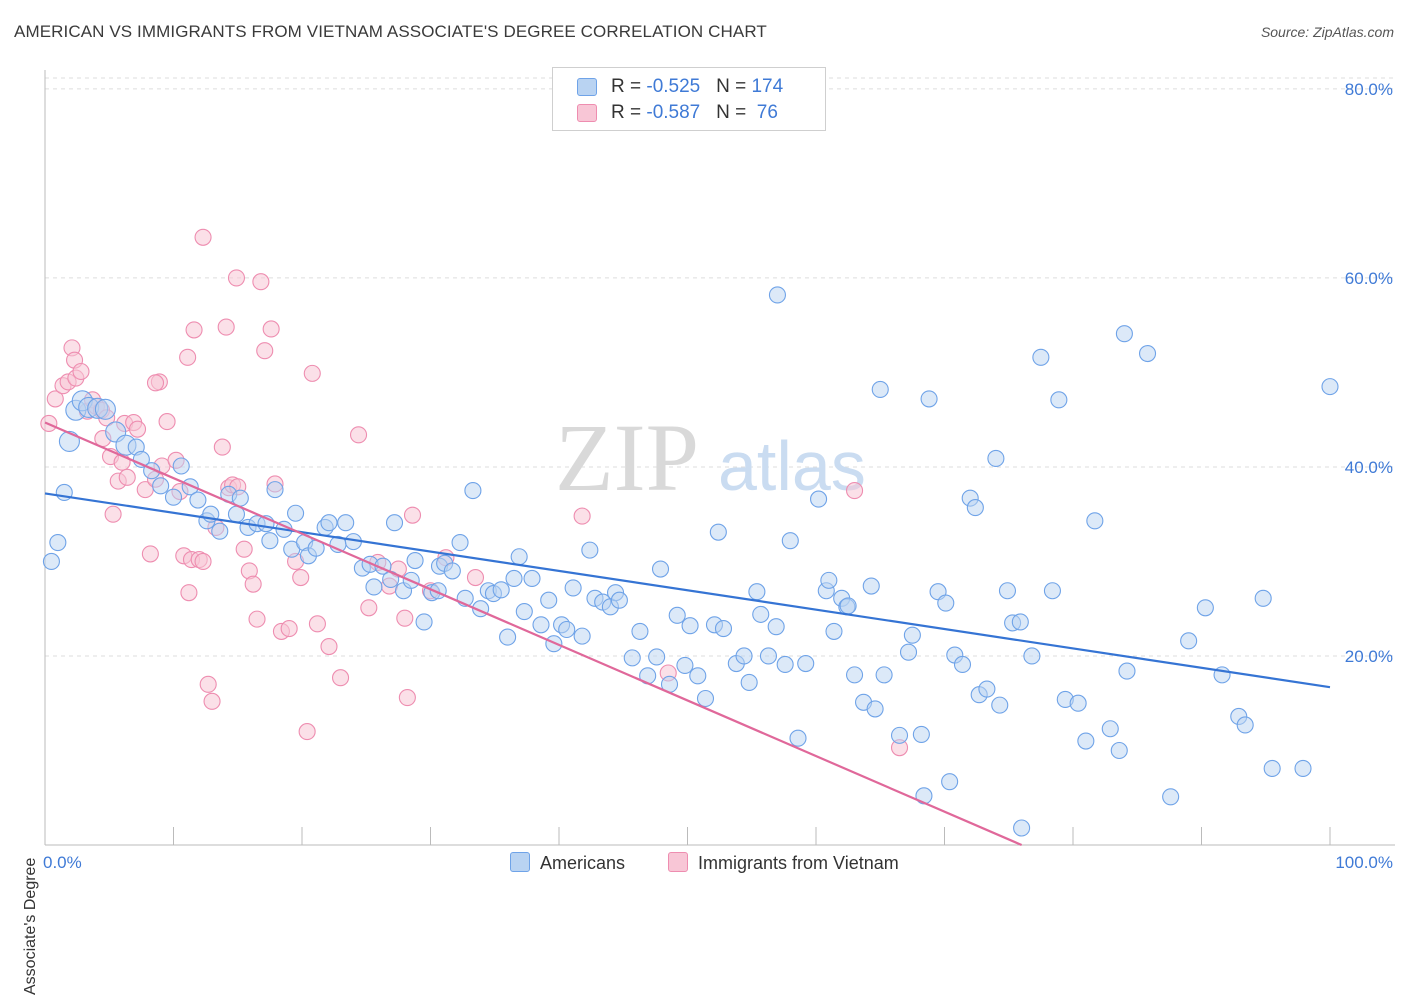  What do you see at coordinates (792, 466) in the screenshot?
I see `watermark-atlas: atlas` at bounding box center [792, 466].